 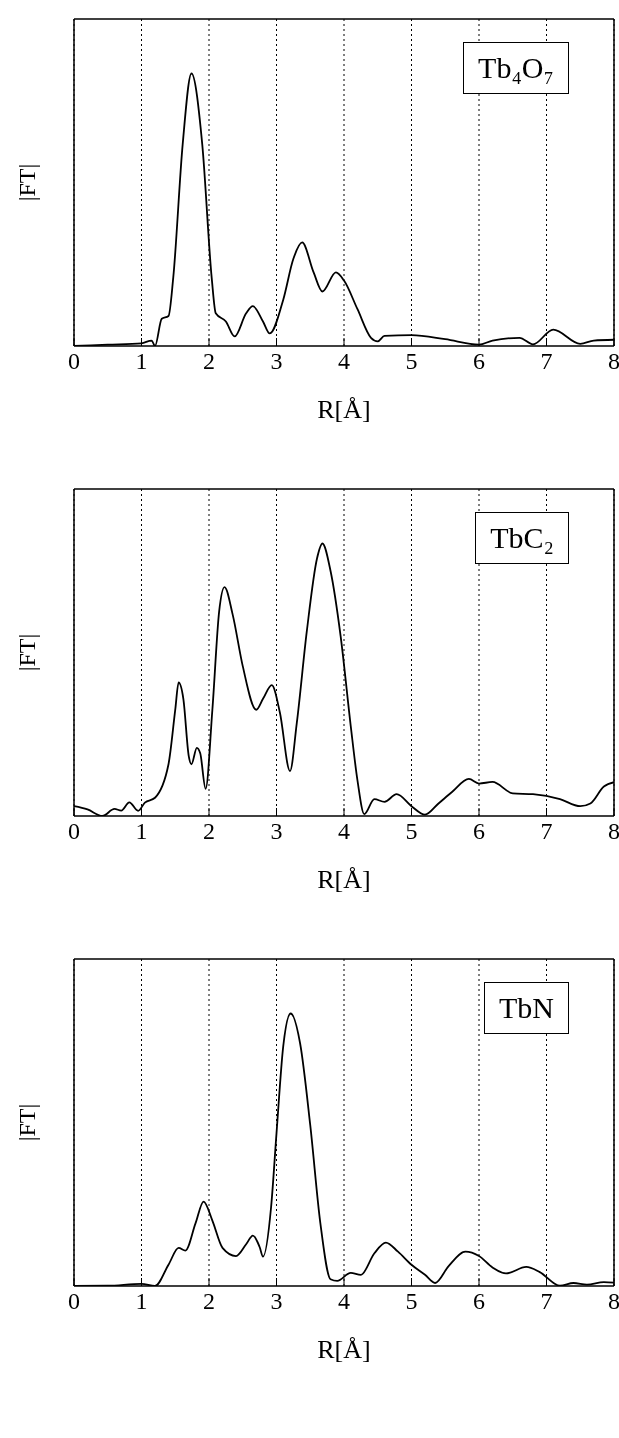 I want to click on text: TbC₂, so click(x=522, y=538).